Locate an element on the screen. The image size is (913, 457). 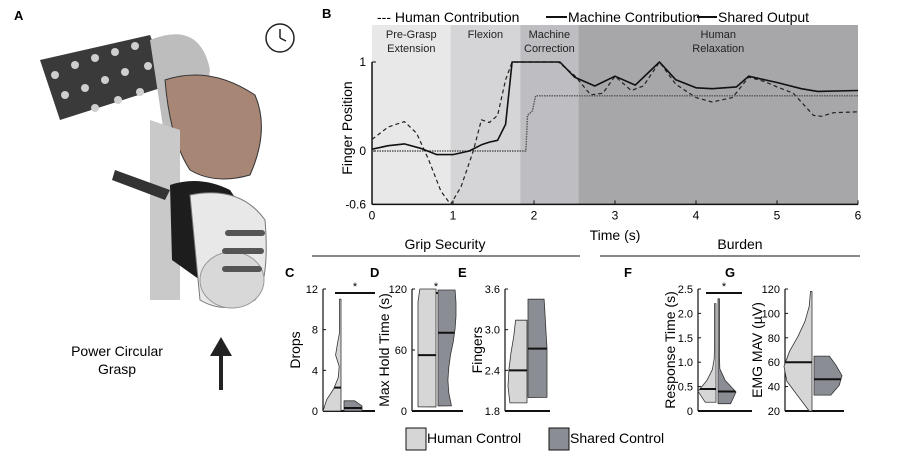
y-tick-label: -0.6 is located at coordinates (355, 204).